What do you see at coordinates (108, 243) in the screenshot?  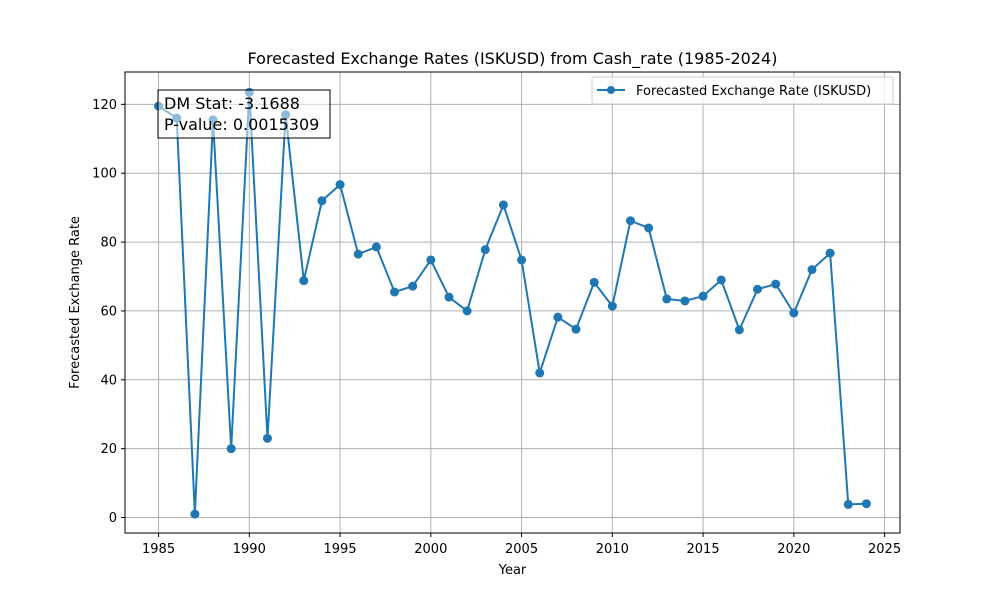 I see `y-tick-label: 80` at bounding box center [108, 243].